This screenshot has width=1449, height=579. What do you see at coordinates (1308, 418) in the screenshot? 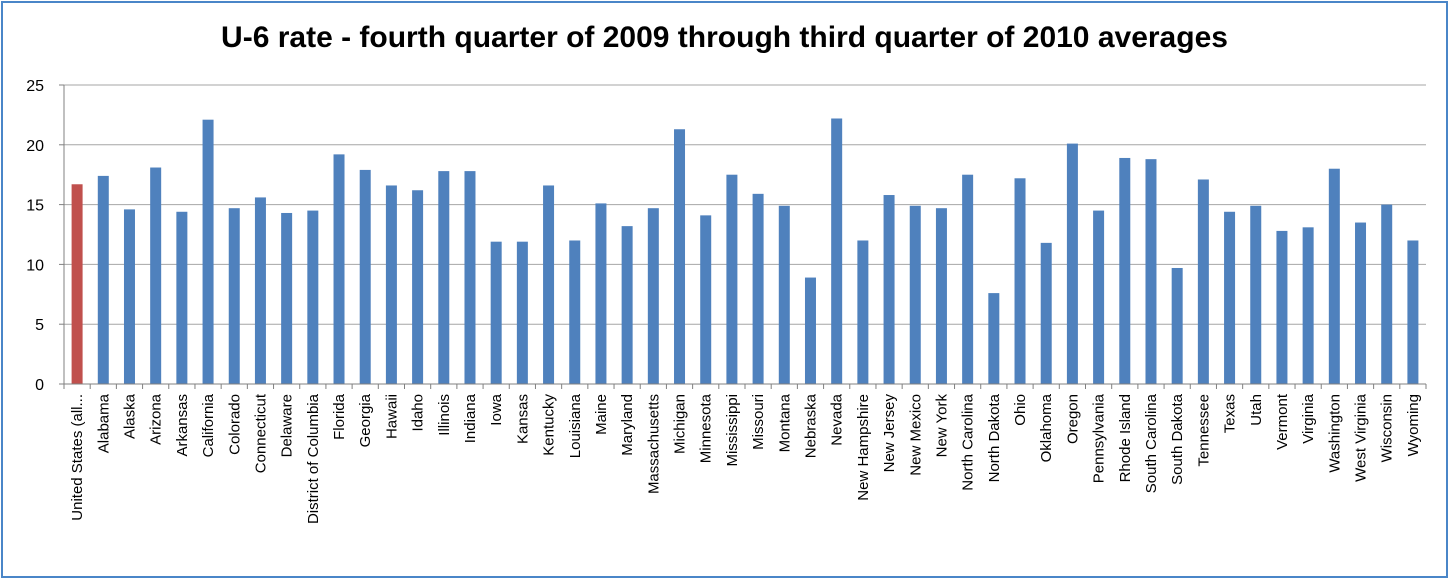
I see `x-tick-label: Virginia` at bounding box center [1308, 418].